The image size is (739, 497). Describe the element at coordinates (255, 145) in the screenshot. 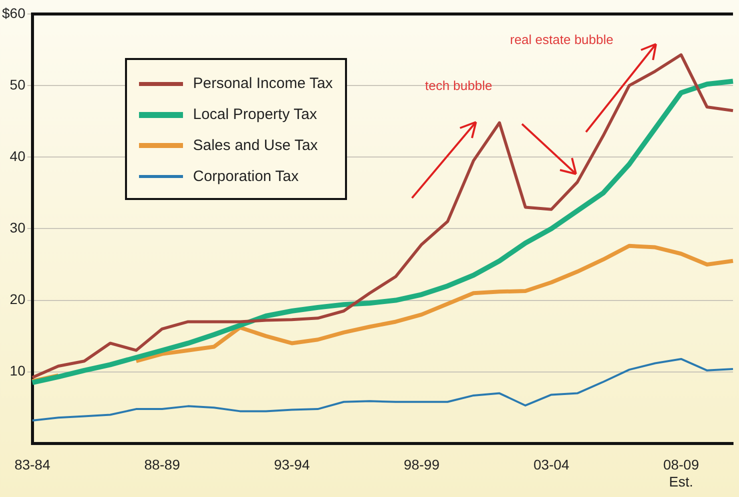

I see `legend-label: Sales and Use Tax` at that location.